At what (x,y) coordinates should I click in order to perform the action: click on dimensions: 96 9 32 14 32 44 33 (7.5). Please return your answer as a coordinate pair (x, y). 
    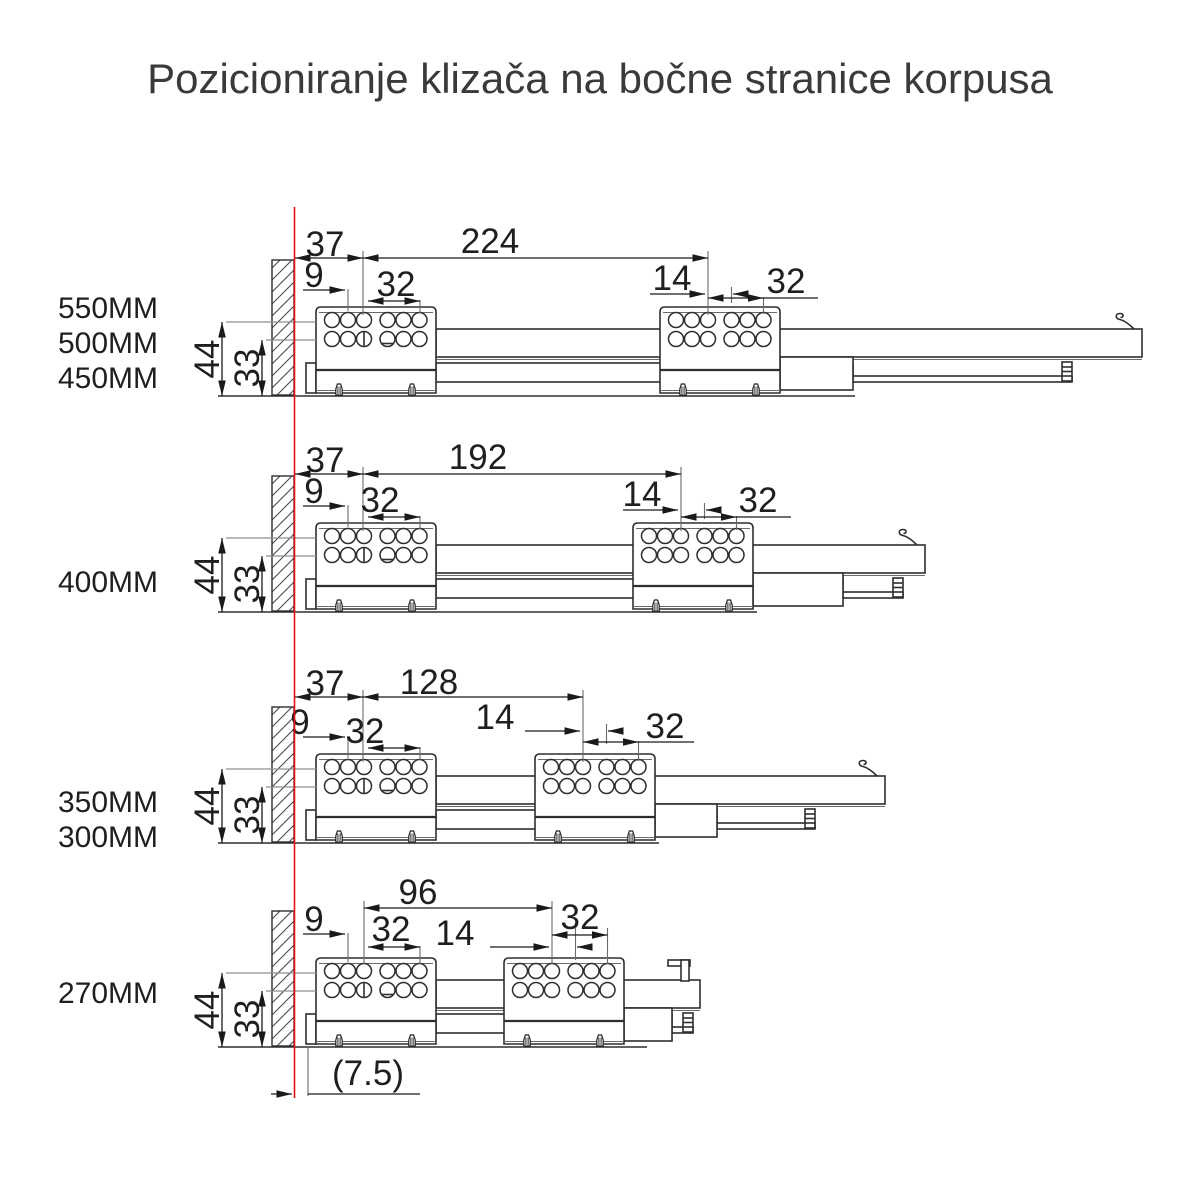
    Looking at the image, I should click on (398, 985).